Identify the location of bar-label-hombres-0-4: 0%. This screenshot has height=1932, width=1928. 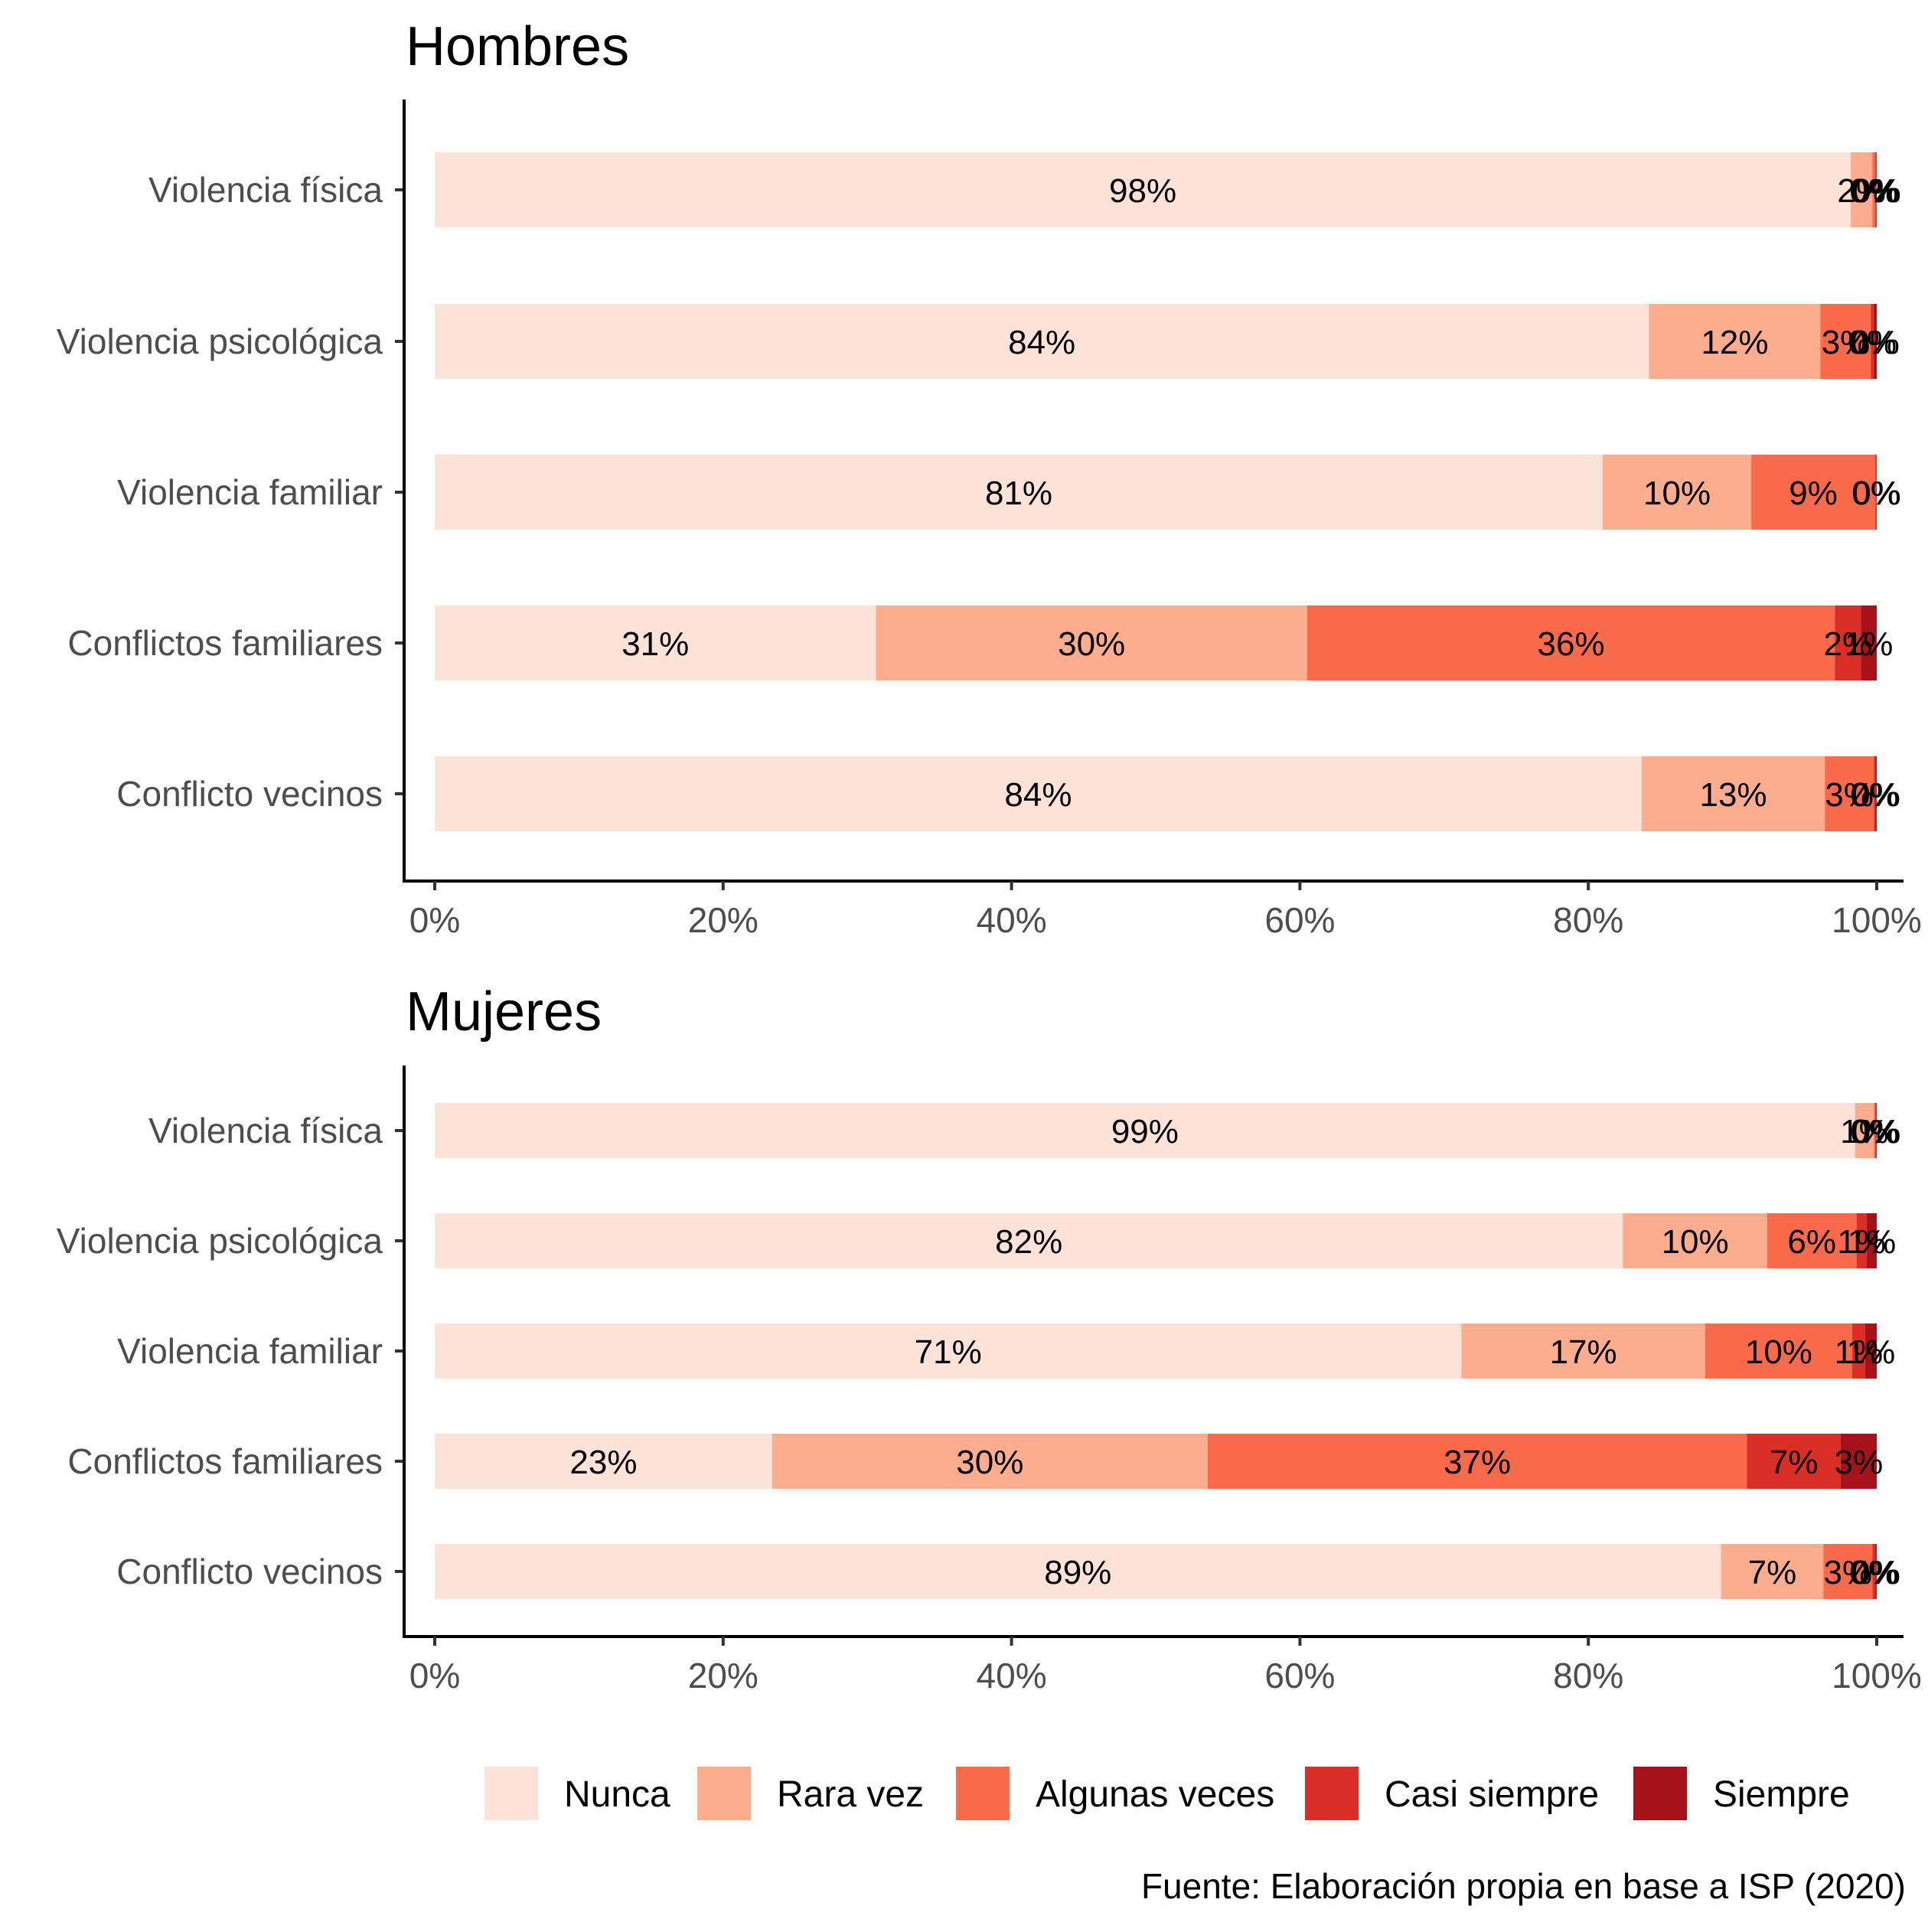
(1876, 191).